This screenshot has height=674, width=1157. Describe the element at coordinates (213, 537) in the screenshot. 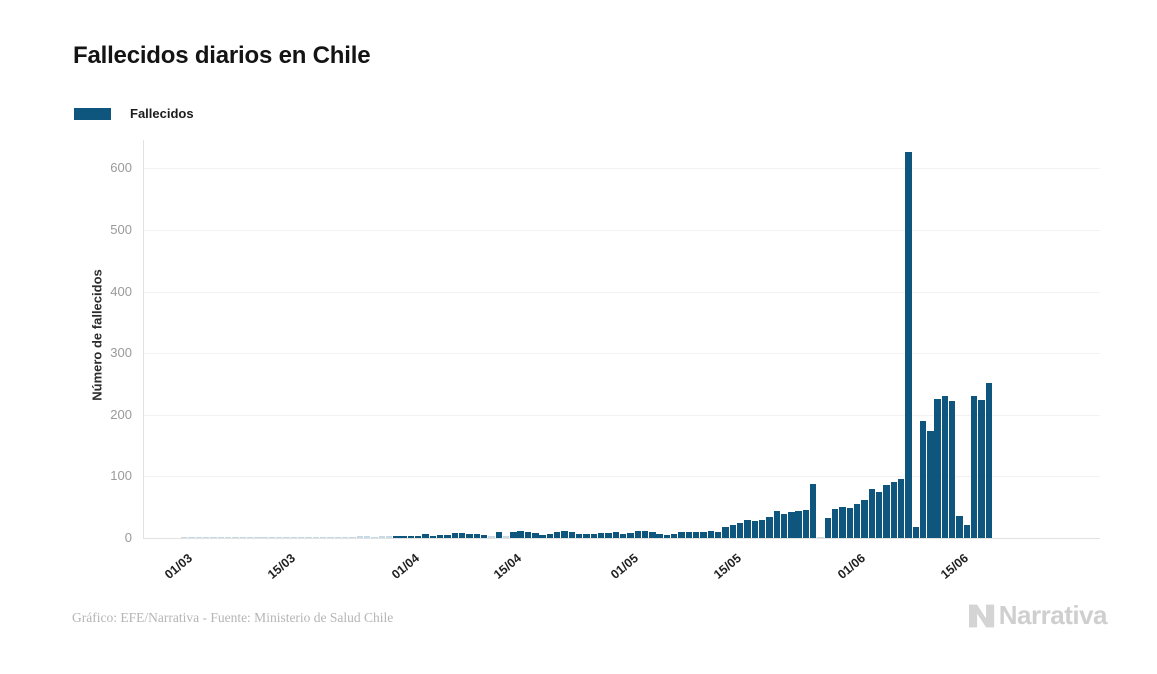

I see `bar-05/03` at that location.